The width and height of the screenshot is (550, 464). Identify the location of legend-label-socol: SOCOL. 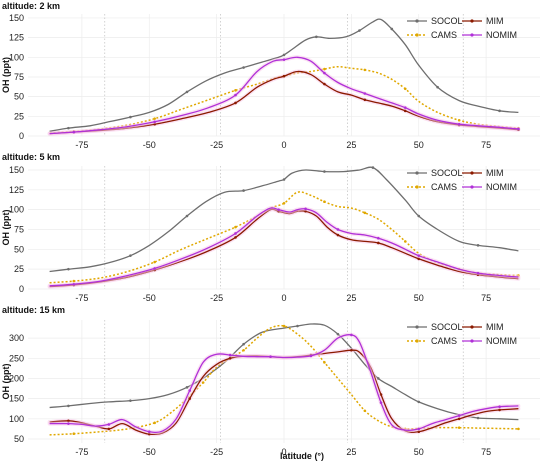
(447, 327).